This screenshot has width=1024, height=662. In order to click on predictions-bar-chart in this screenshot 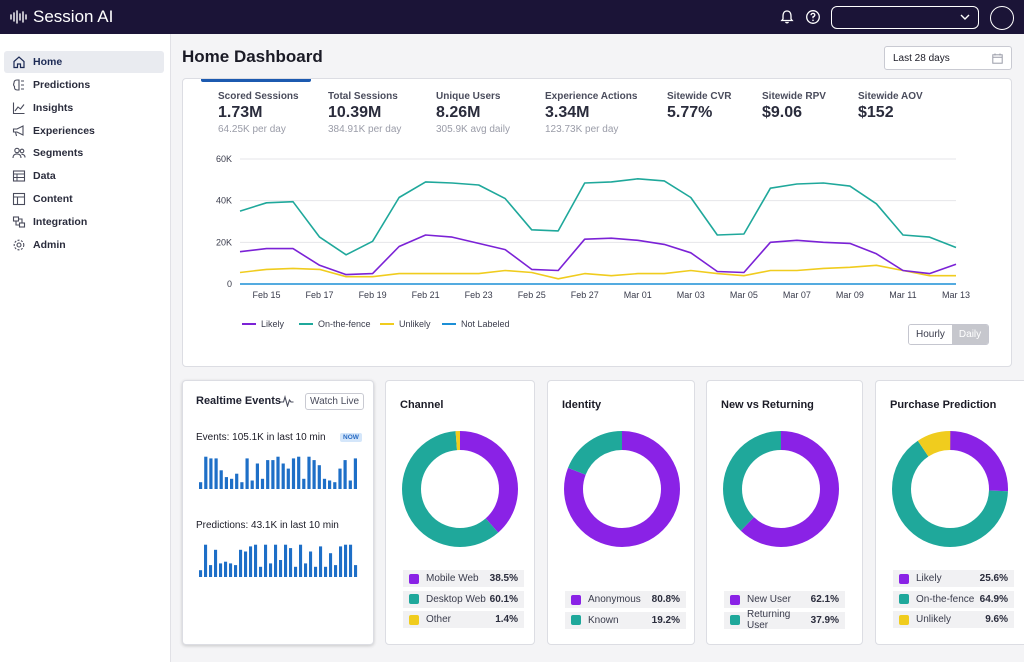, I will do `click(278, 560)`.